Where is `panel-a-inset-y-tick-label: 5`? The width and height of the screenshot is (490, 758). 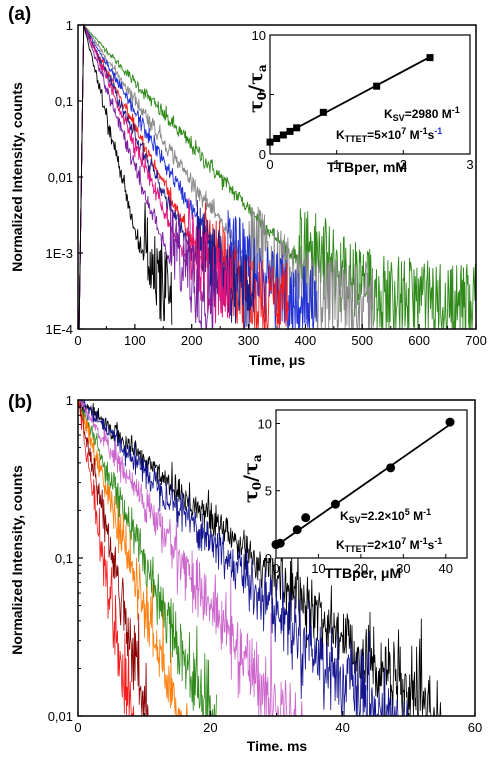 panel-a-inset-y-tick-label: 5 is located at coordinates (262, 95).